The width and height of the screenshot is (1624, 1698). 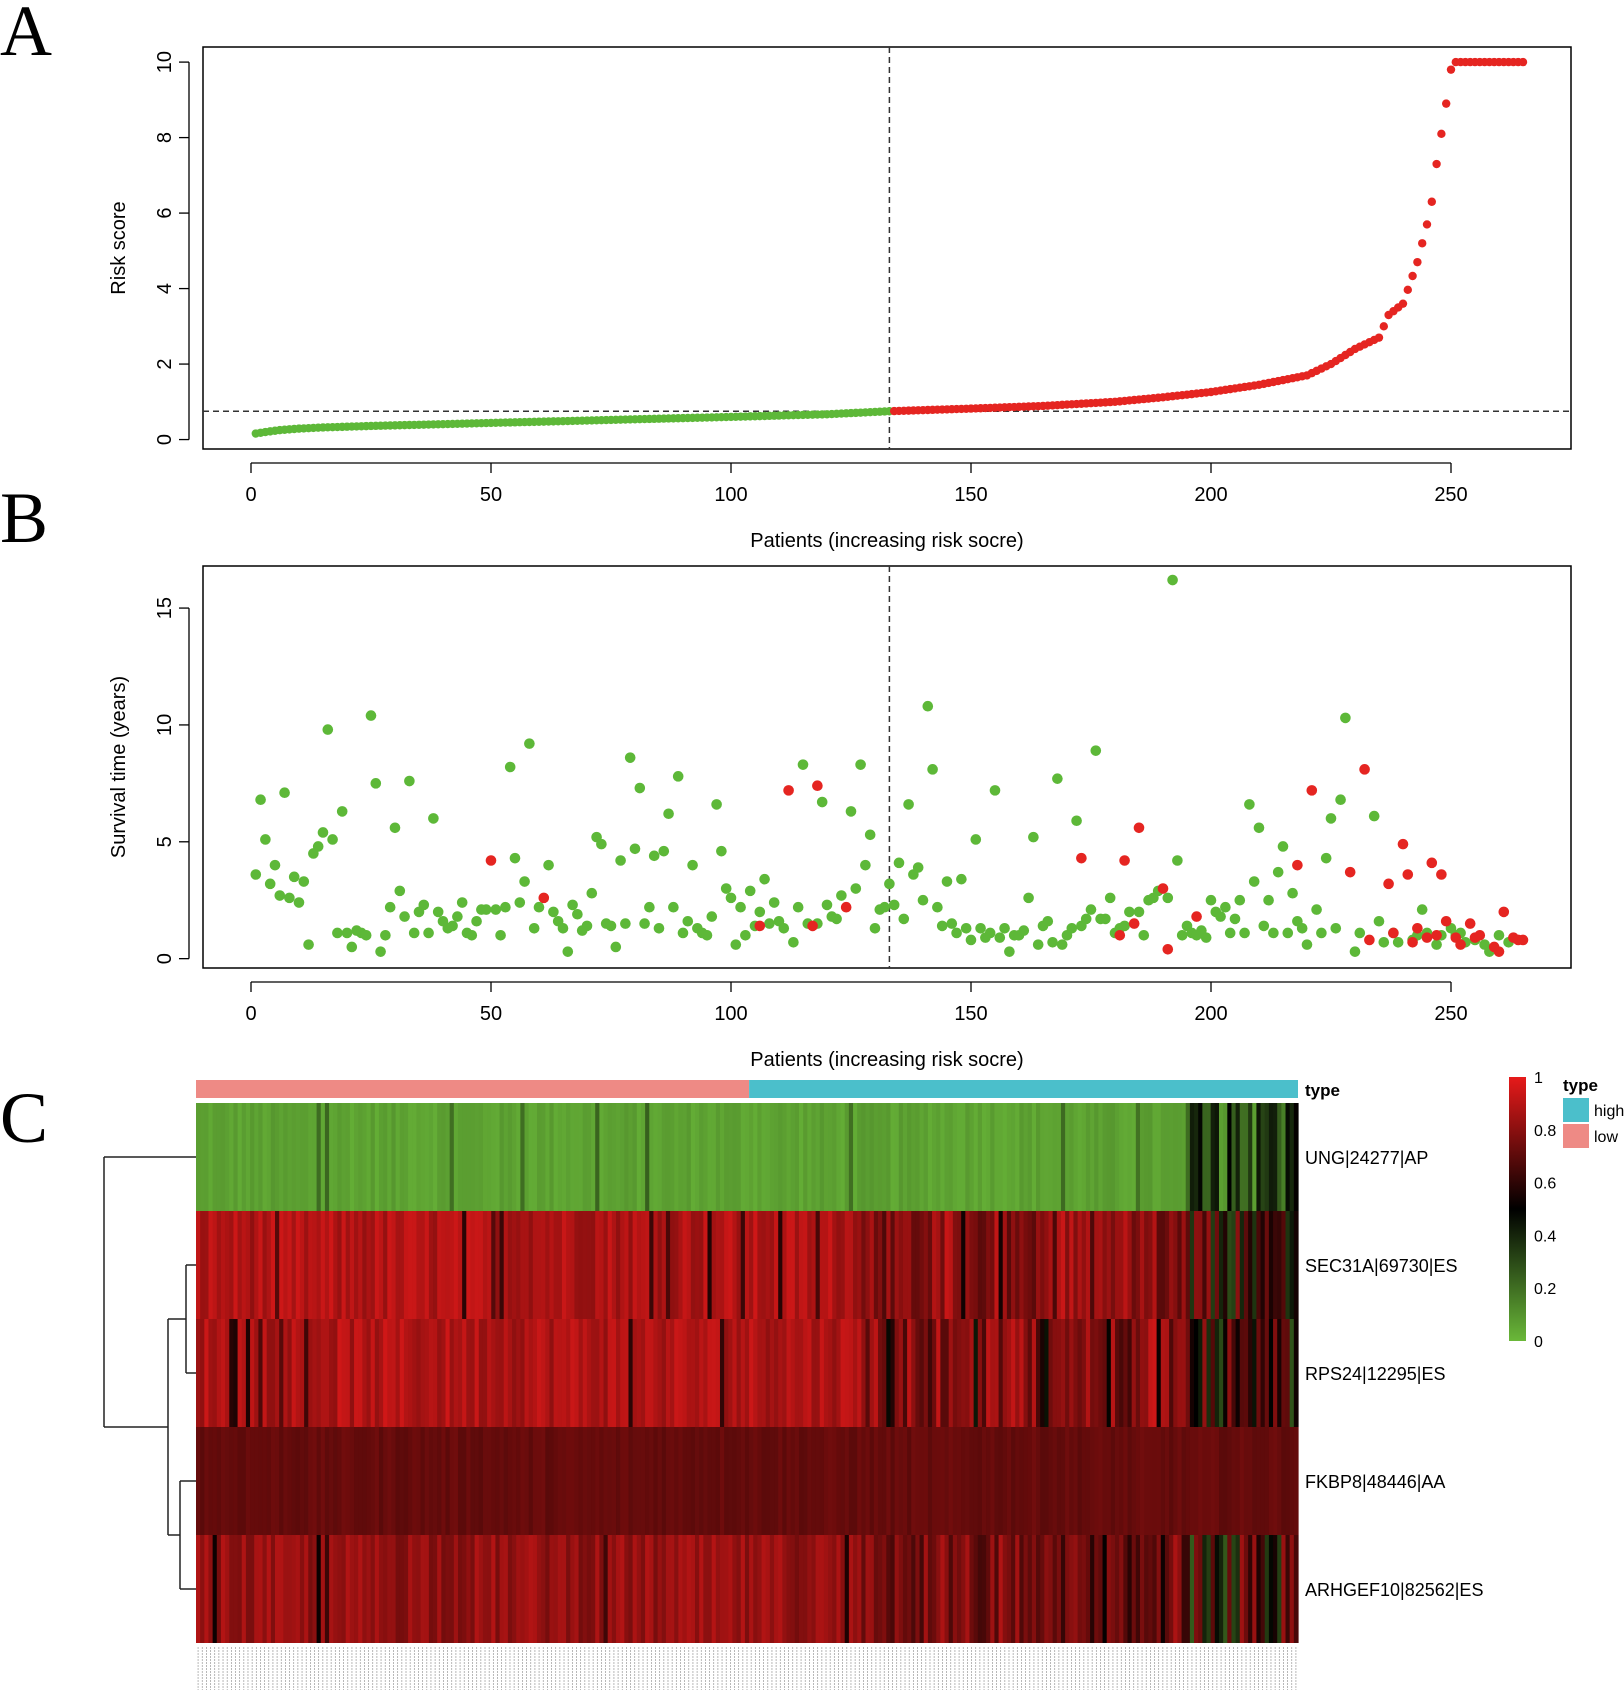 I want to click on survival-point-dead, so click(x=1350, y=872).